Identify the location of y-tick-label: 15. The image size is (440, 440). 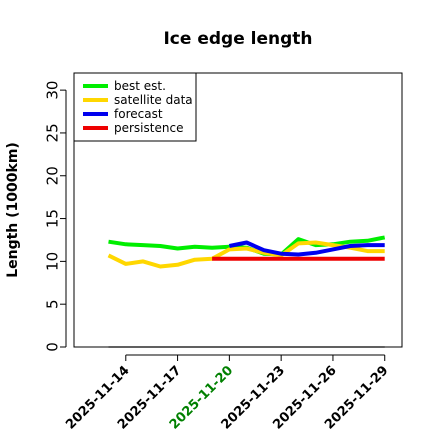
(52, 218).